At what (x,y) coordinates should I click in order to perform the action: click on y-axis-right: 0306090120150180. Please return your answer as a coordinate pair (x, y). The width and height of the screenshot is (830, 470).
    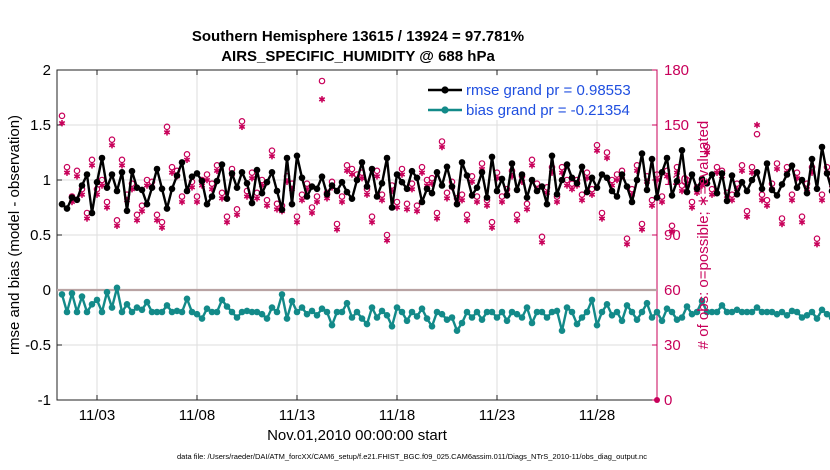
    Looking at the image, I should click on (670, 235).